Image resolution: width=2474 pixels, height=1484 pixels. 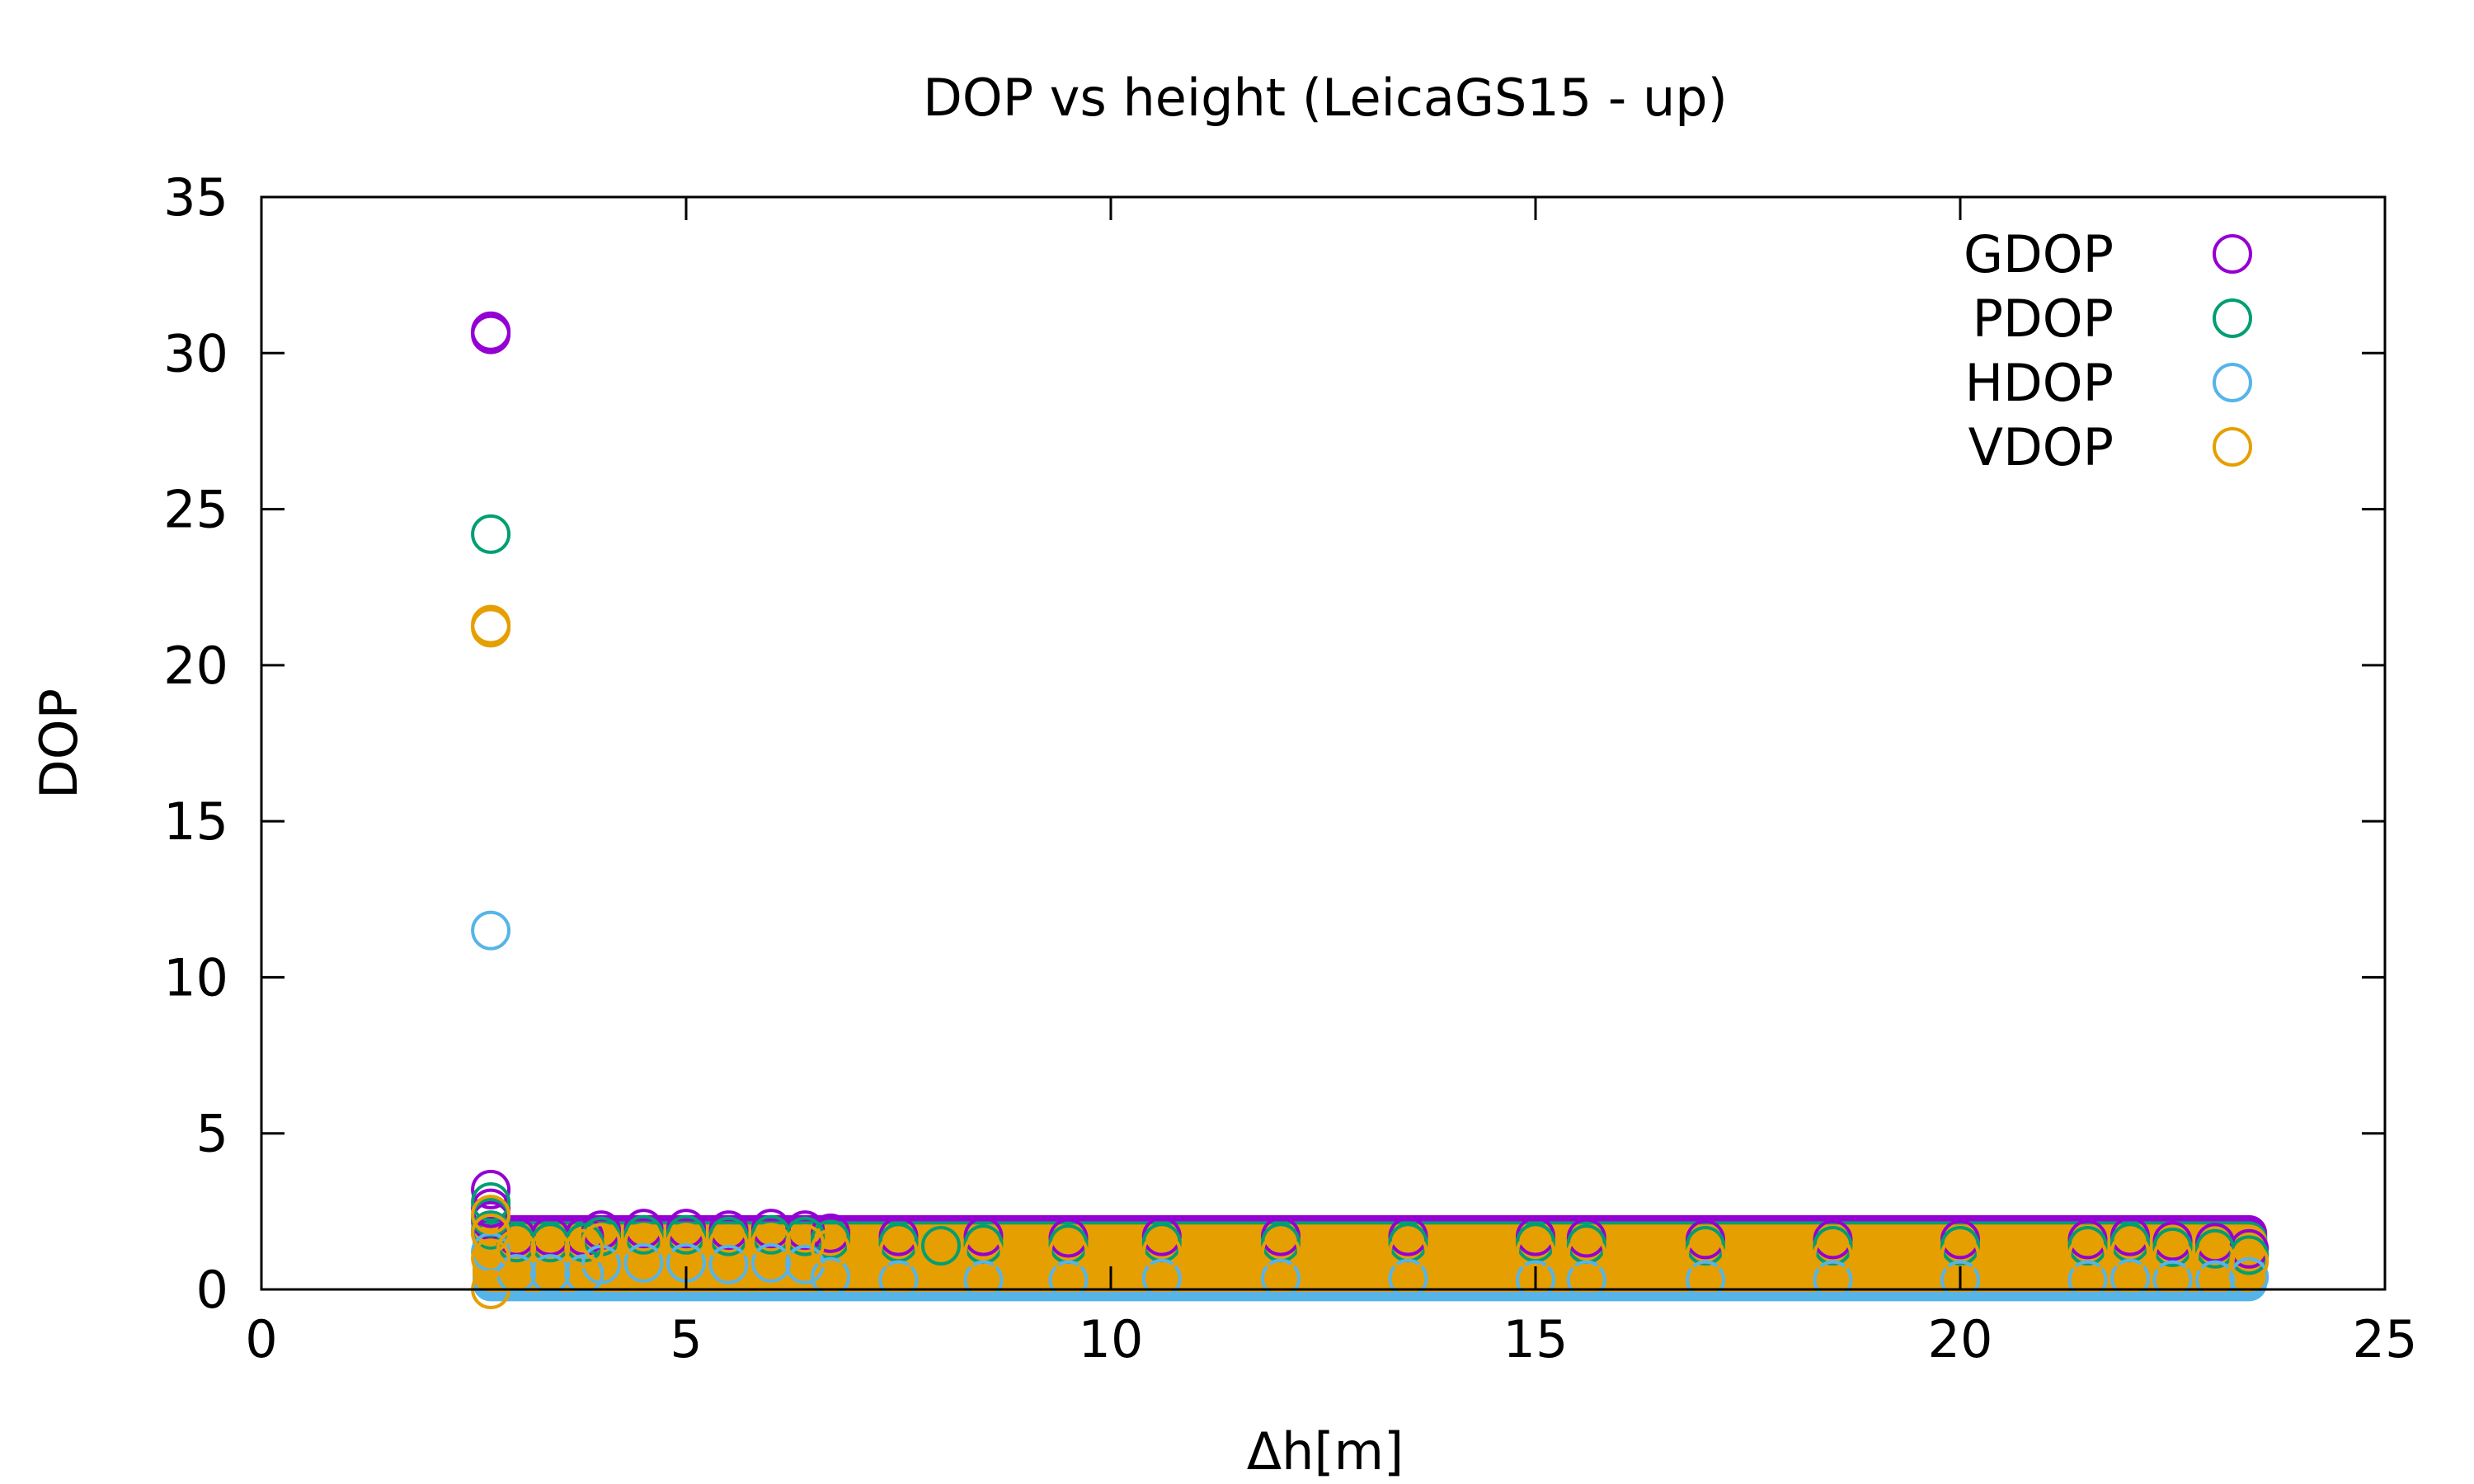 What do you see at coordinates (59, 743) in the screenshot?
I see `y-axis-label: DOP` at bounding box center [59, 743].